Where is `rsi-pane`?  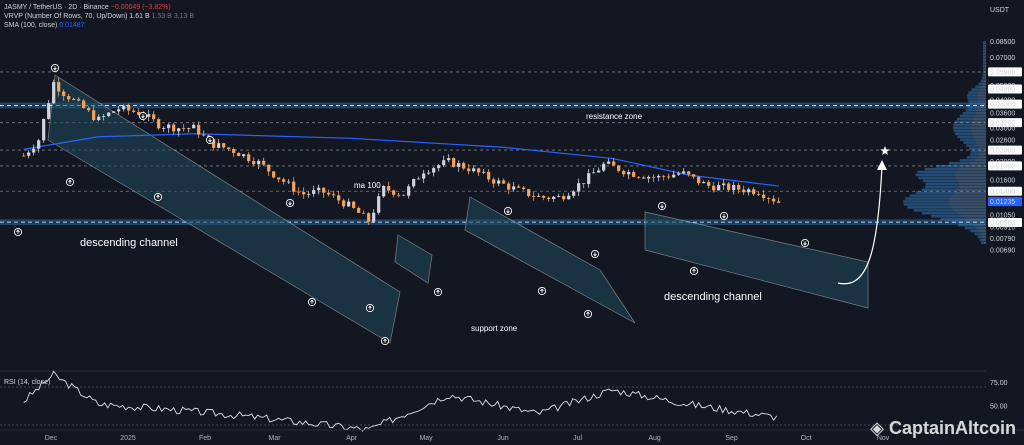 rsi-pane is located at coordinates (512, 401).